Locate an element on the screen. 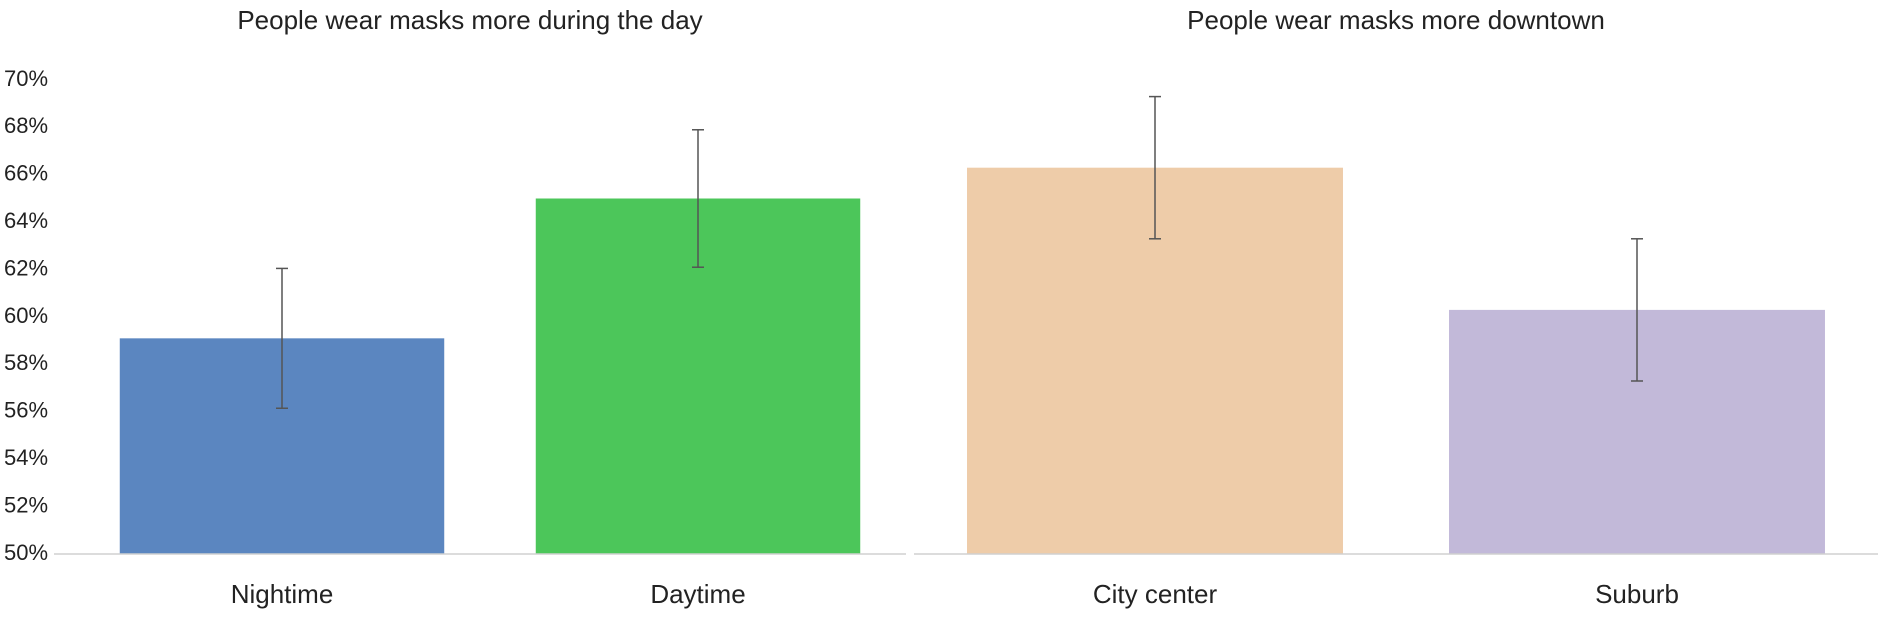 Image resolution: width=1882 pixels, height=622 pixels. y-tick-label: 68% is located at coordinates (26, 125).